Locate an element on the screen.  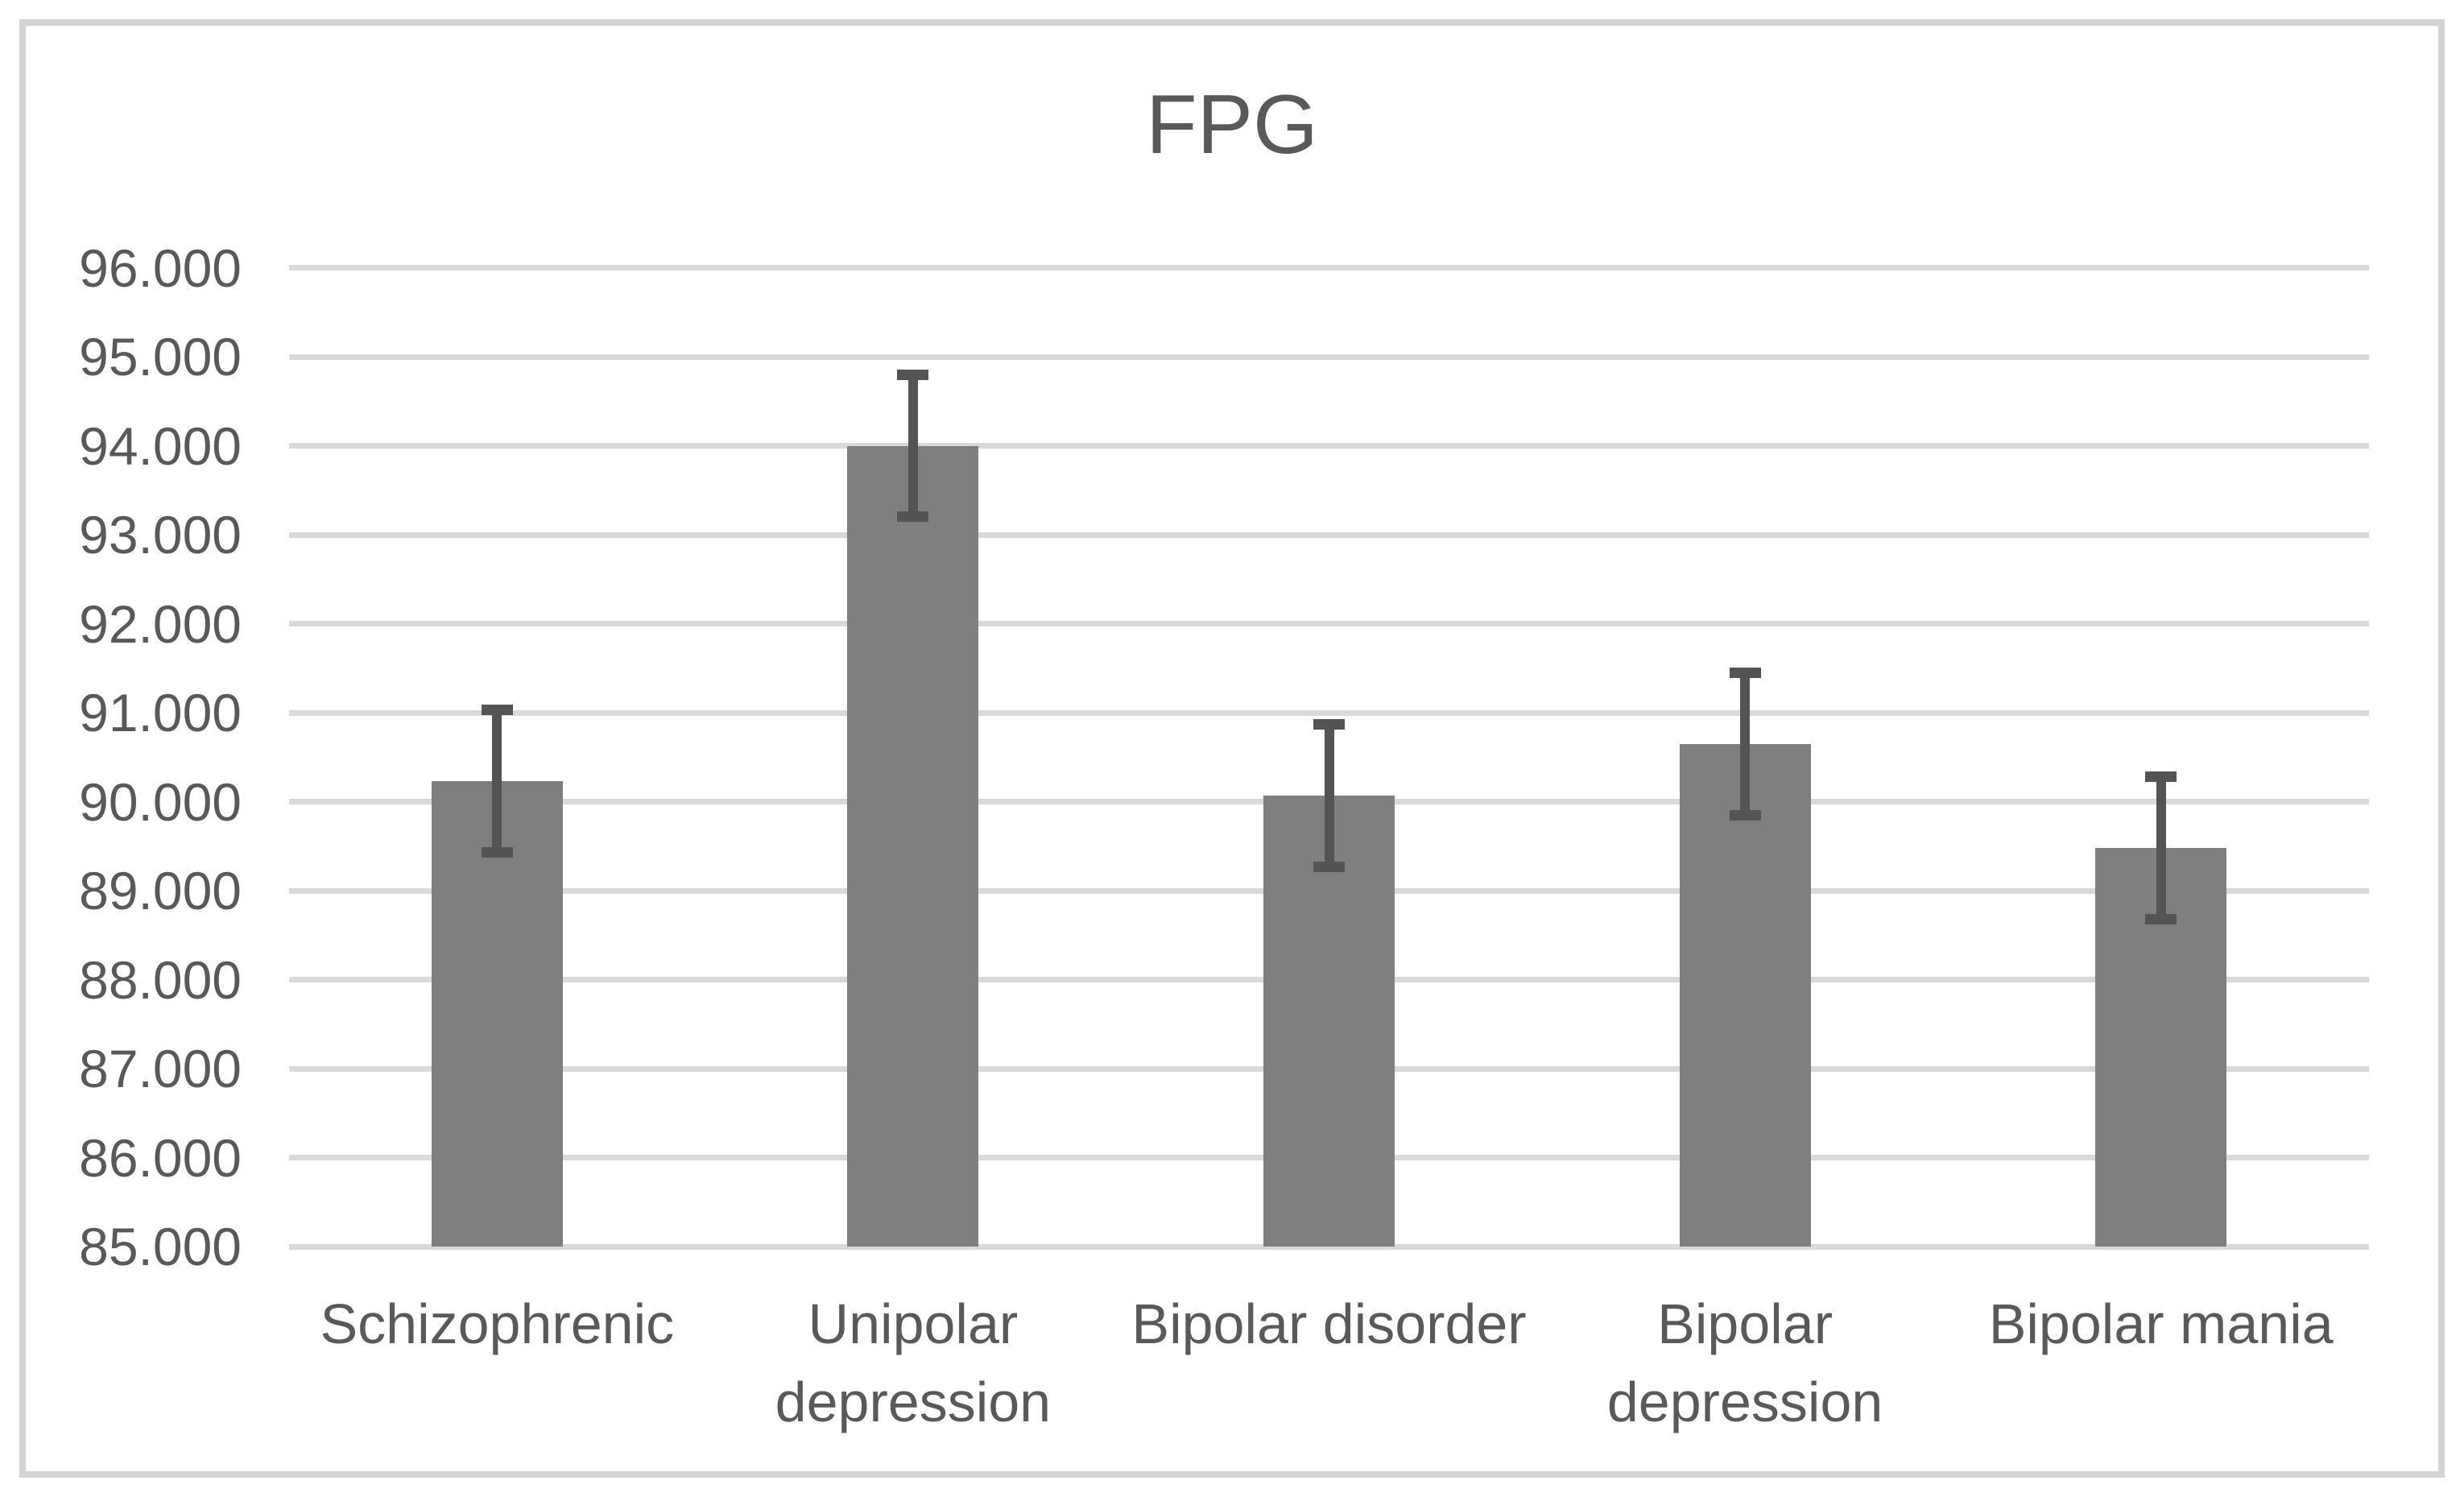
y-axis-tick-label: 89.000 is located at coordinates (160, 891).